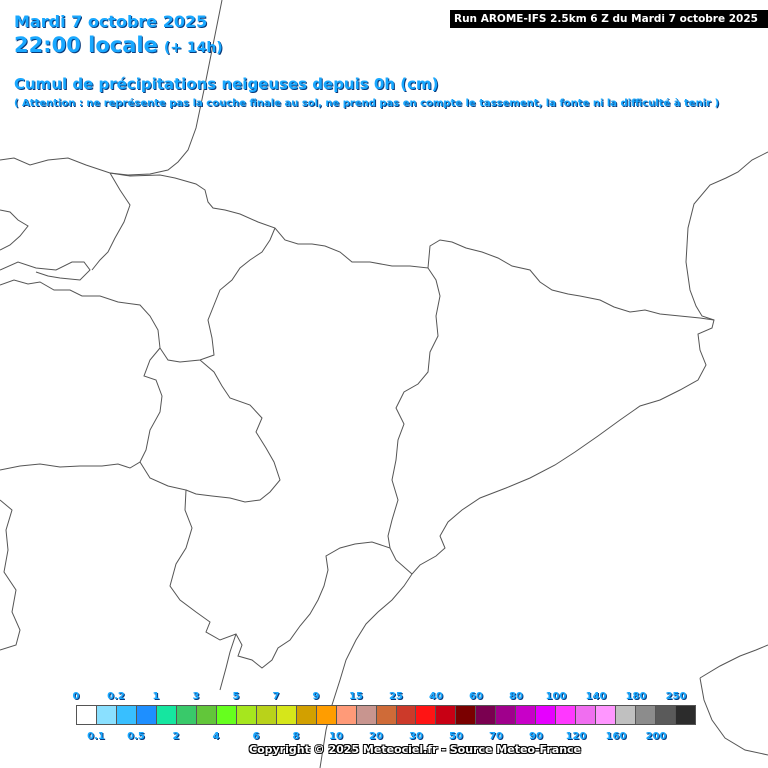 Image resolution: width=768 pixels, height=768 pixels. What do you see at coordinates (176, 736) in the screenshot?
I see `legend-label-bottom: 2` at bounding box center [176, 736].